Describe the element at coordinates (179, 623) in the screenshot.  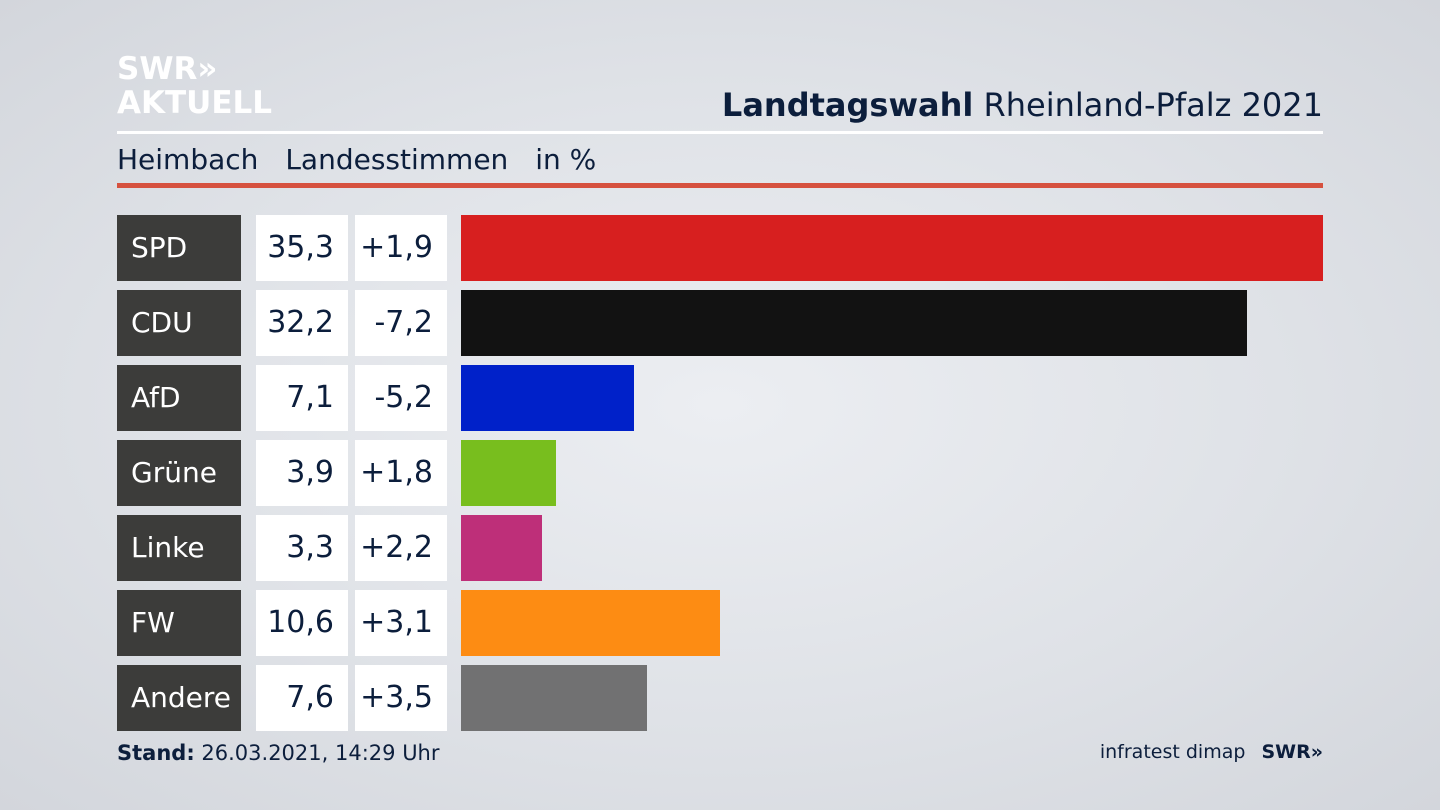
I see `party-label: FW` at that location.